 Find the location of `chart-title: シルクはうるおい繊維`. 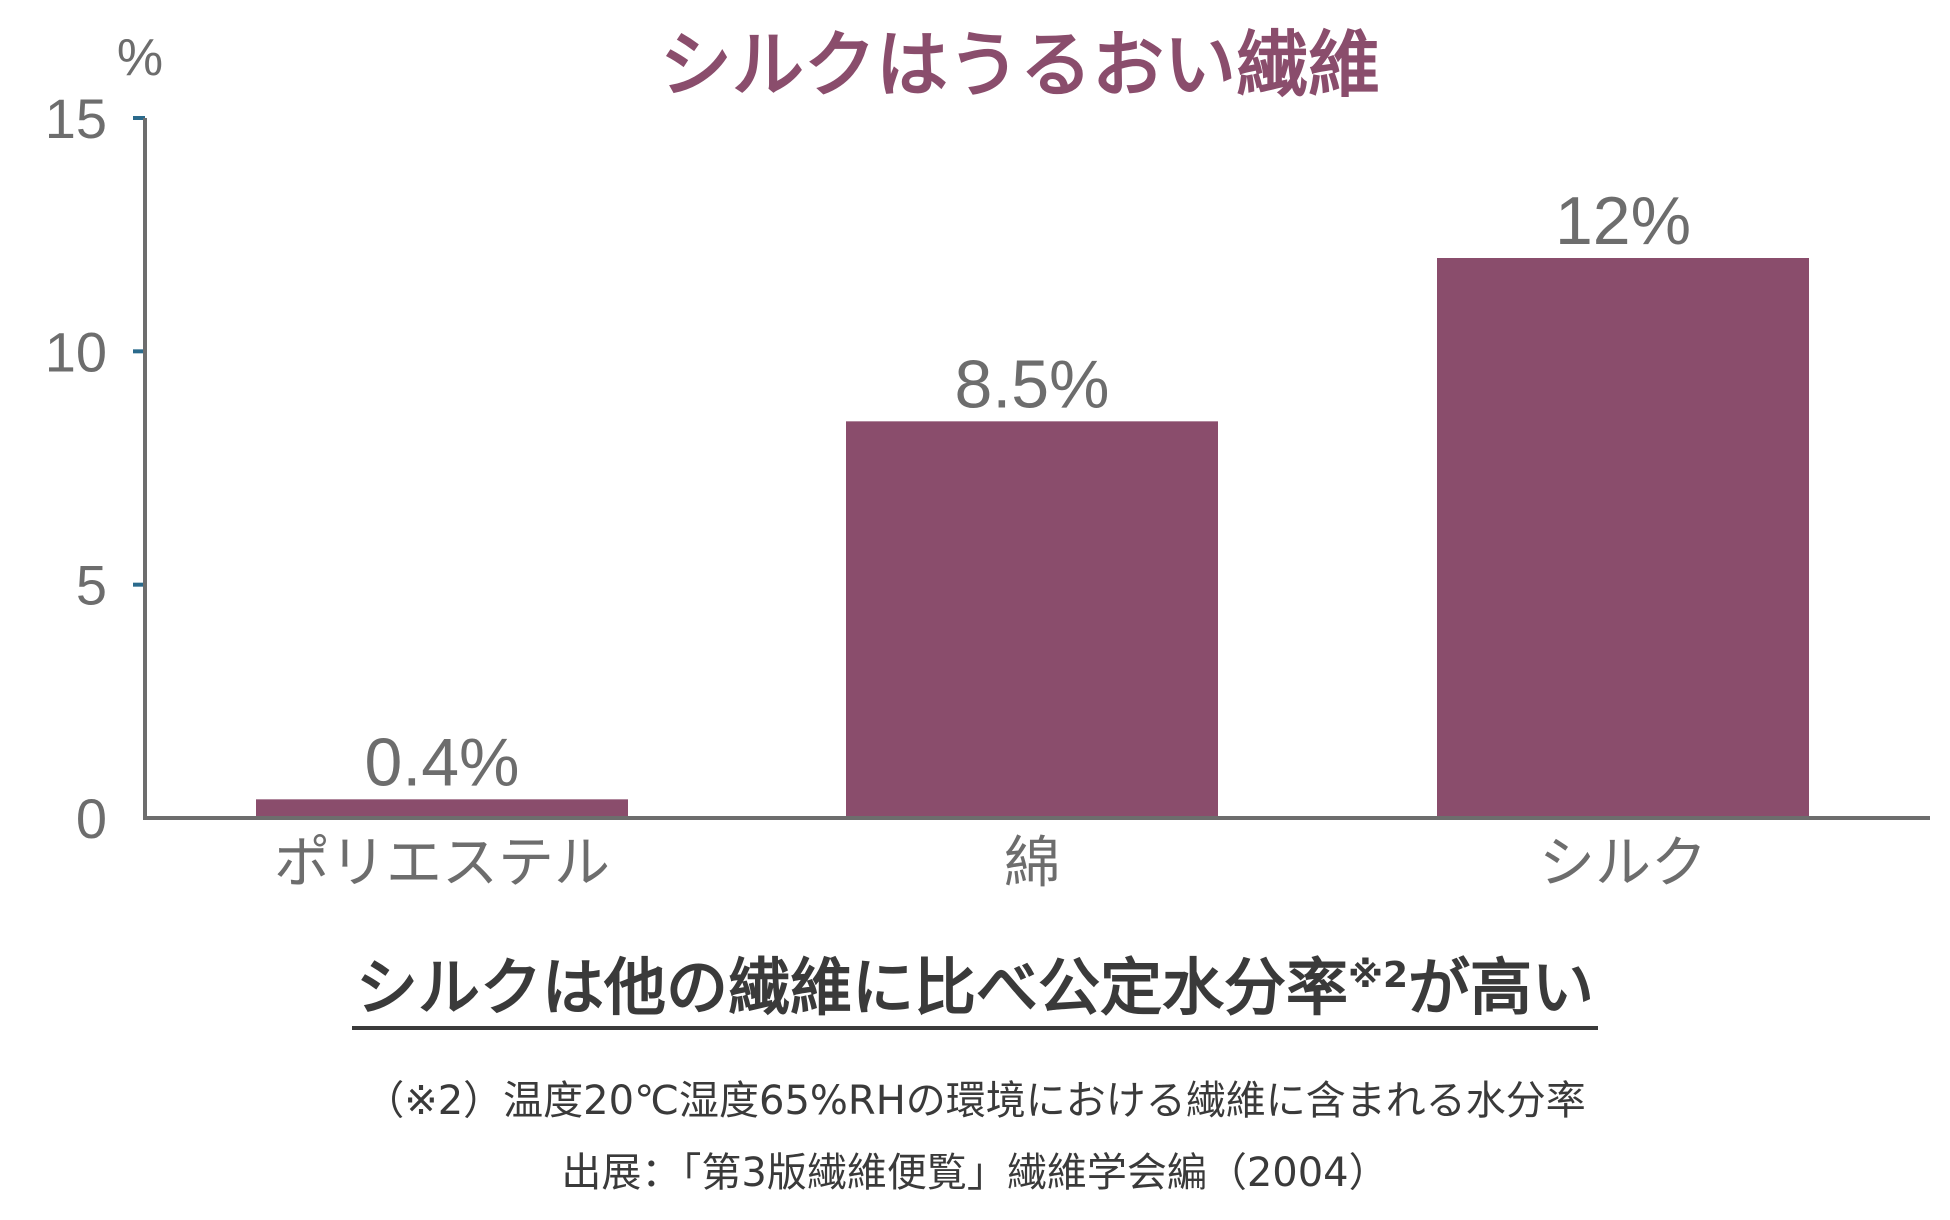

chart-title: シルクはうるおい繊維 is located at coordinates (1020, 65).